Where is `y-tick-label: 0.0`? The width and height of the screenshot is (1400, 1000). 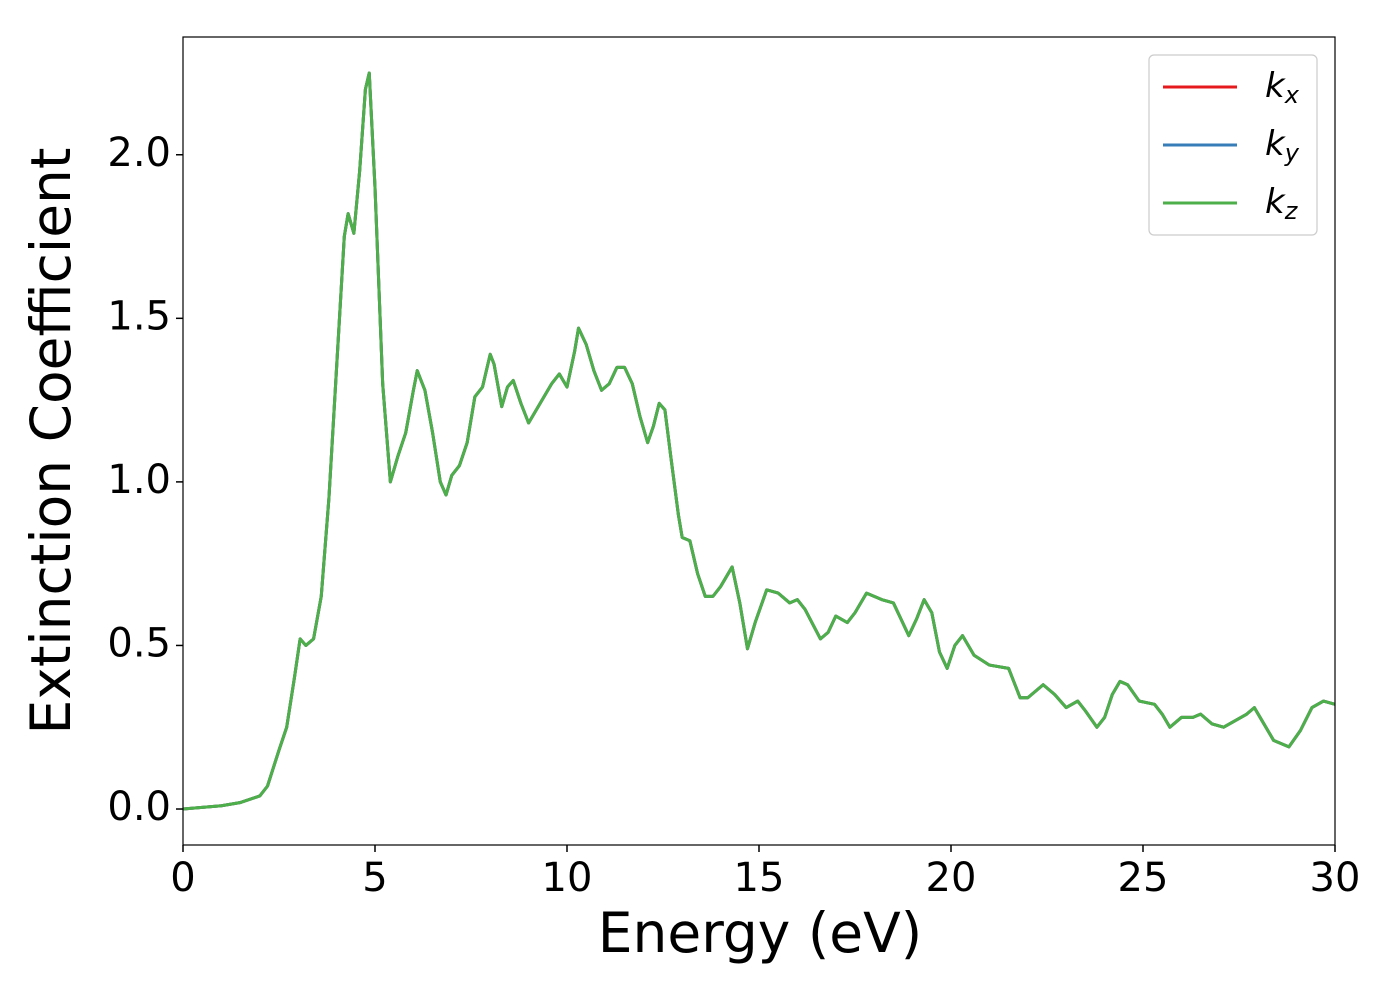
y-tick-label: 0.0 is located at coordinates (139, 807).